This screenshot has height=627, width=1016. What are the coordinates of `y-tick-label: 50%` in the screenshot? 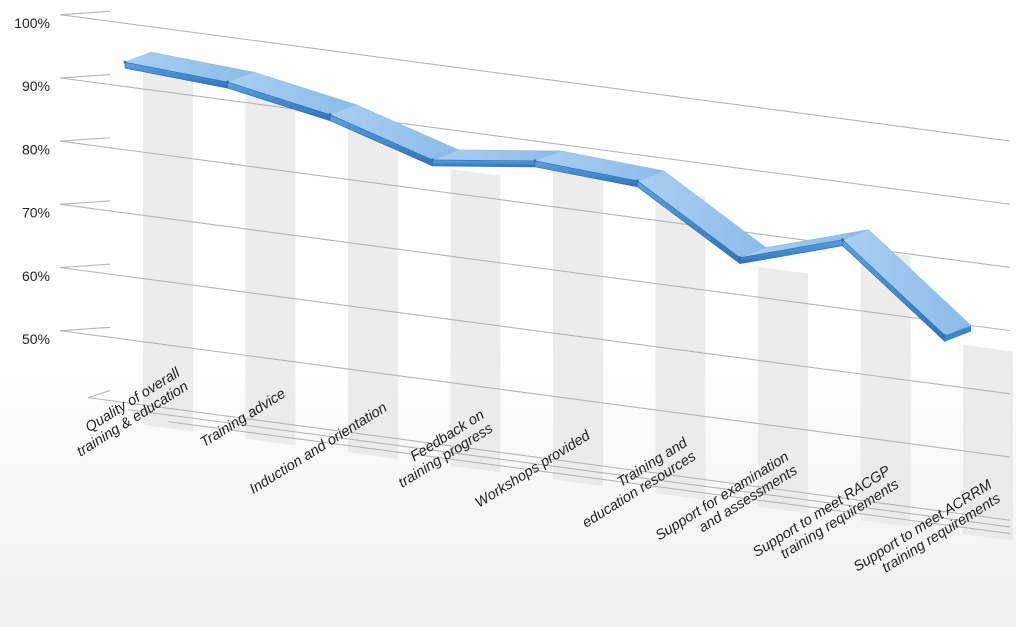 It's located at (36, 339).